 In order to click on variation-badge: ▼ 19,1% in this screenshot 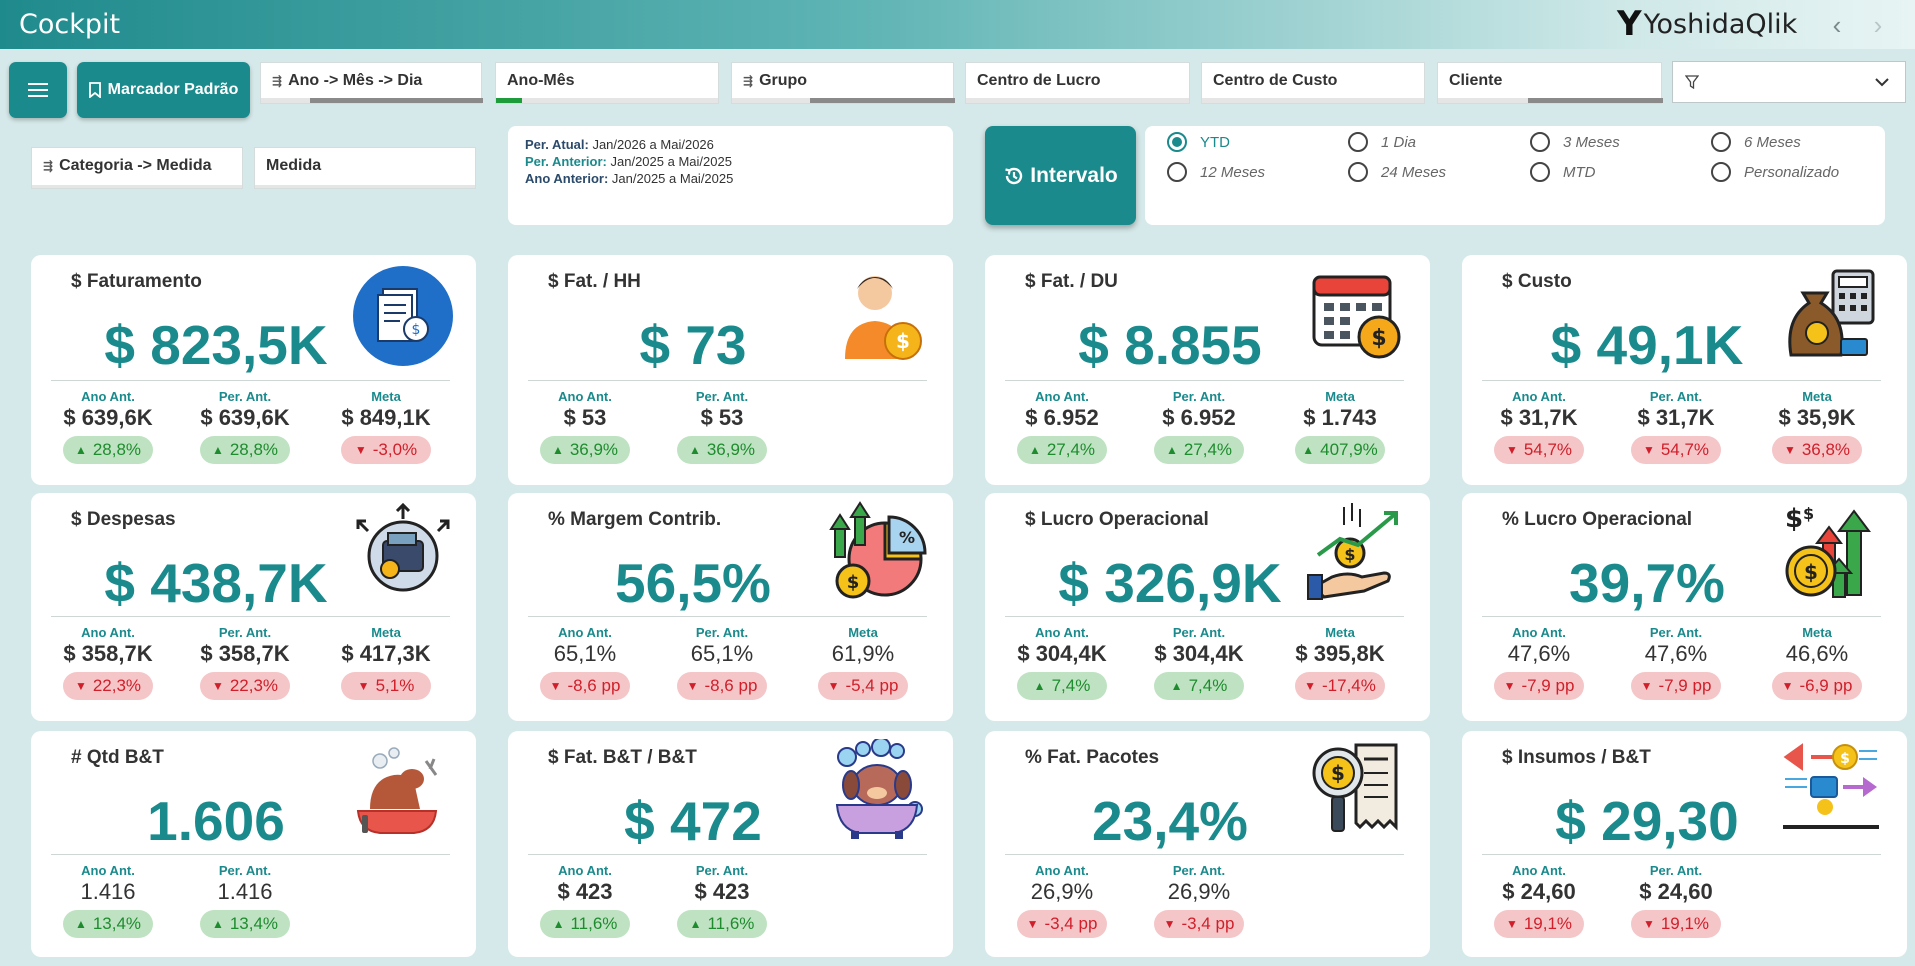, I will do `click(1539, 924)`.